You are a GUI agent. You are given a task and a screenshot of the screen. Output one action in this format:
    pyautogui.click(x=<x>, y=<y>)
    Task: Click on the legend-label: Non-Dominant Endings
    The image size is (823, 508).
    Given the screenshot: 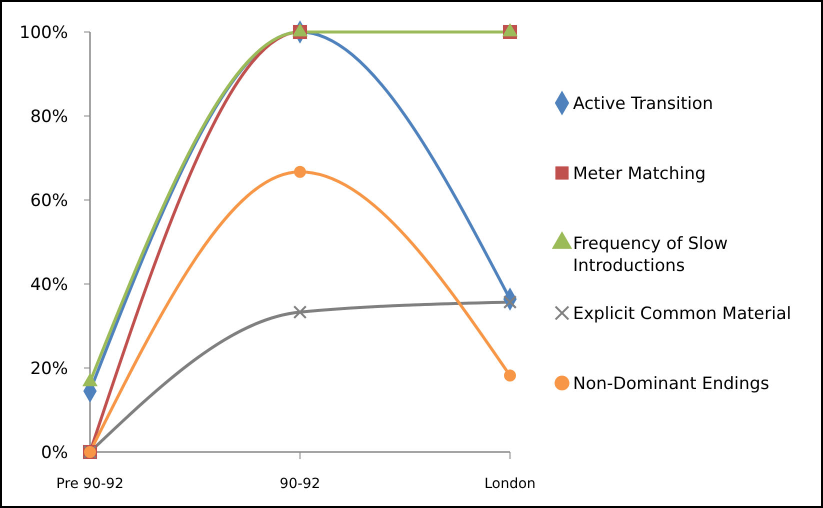 What is the action you would take?
    pyautogui.click(x=671, y=384)
    